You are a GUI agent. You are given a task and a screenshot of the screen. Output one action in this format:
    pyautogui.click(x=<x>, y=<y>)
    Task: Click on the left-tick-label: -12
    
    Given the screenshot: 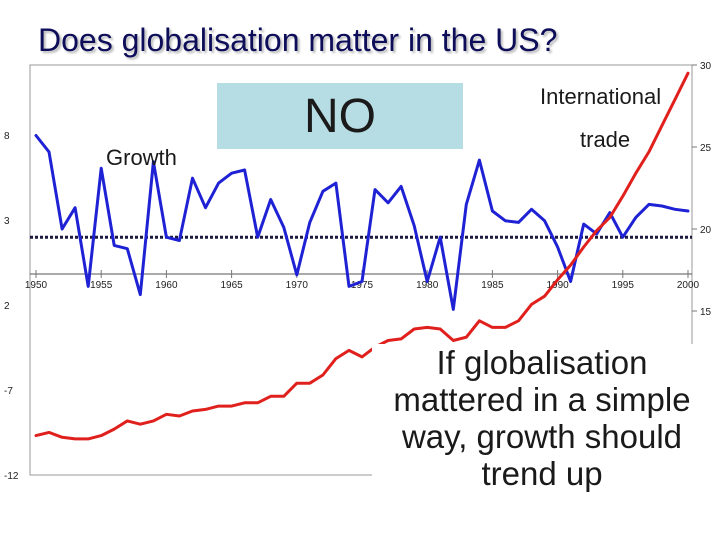 What is the action you would take?
    pyautogui.click(x=11, y=476)
    